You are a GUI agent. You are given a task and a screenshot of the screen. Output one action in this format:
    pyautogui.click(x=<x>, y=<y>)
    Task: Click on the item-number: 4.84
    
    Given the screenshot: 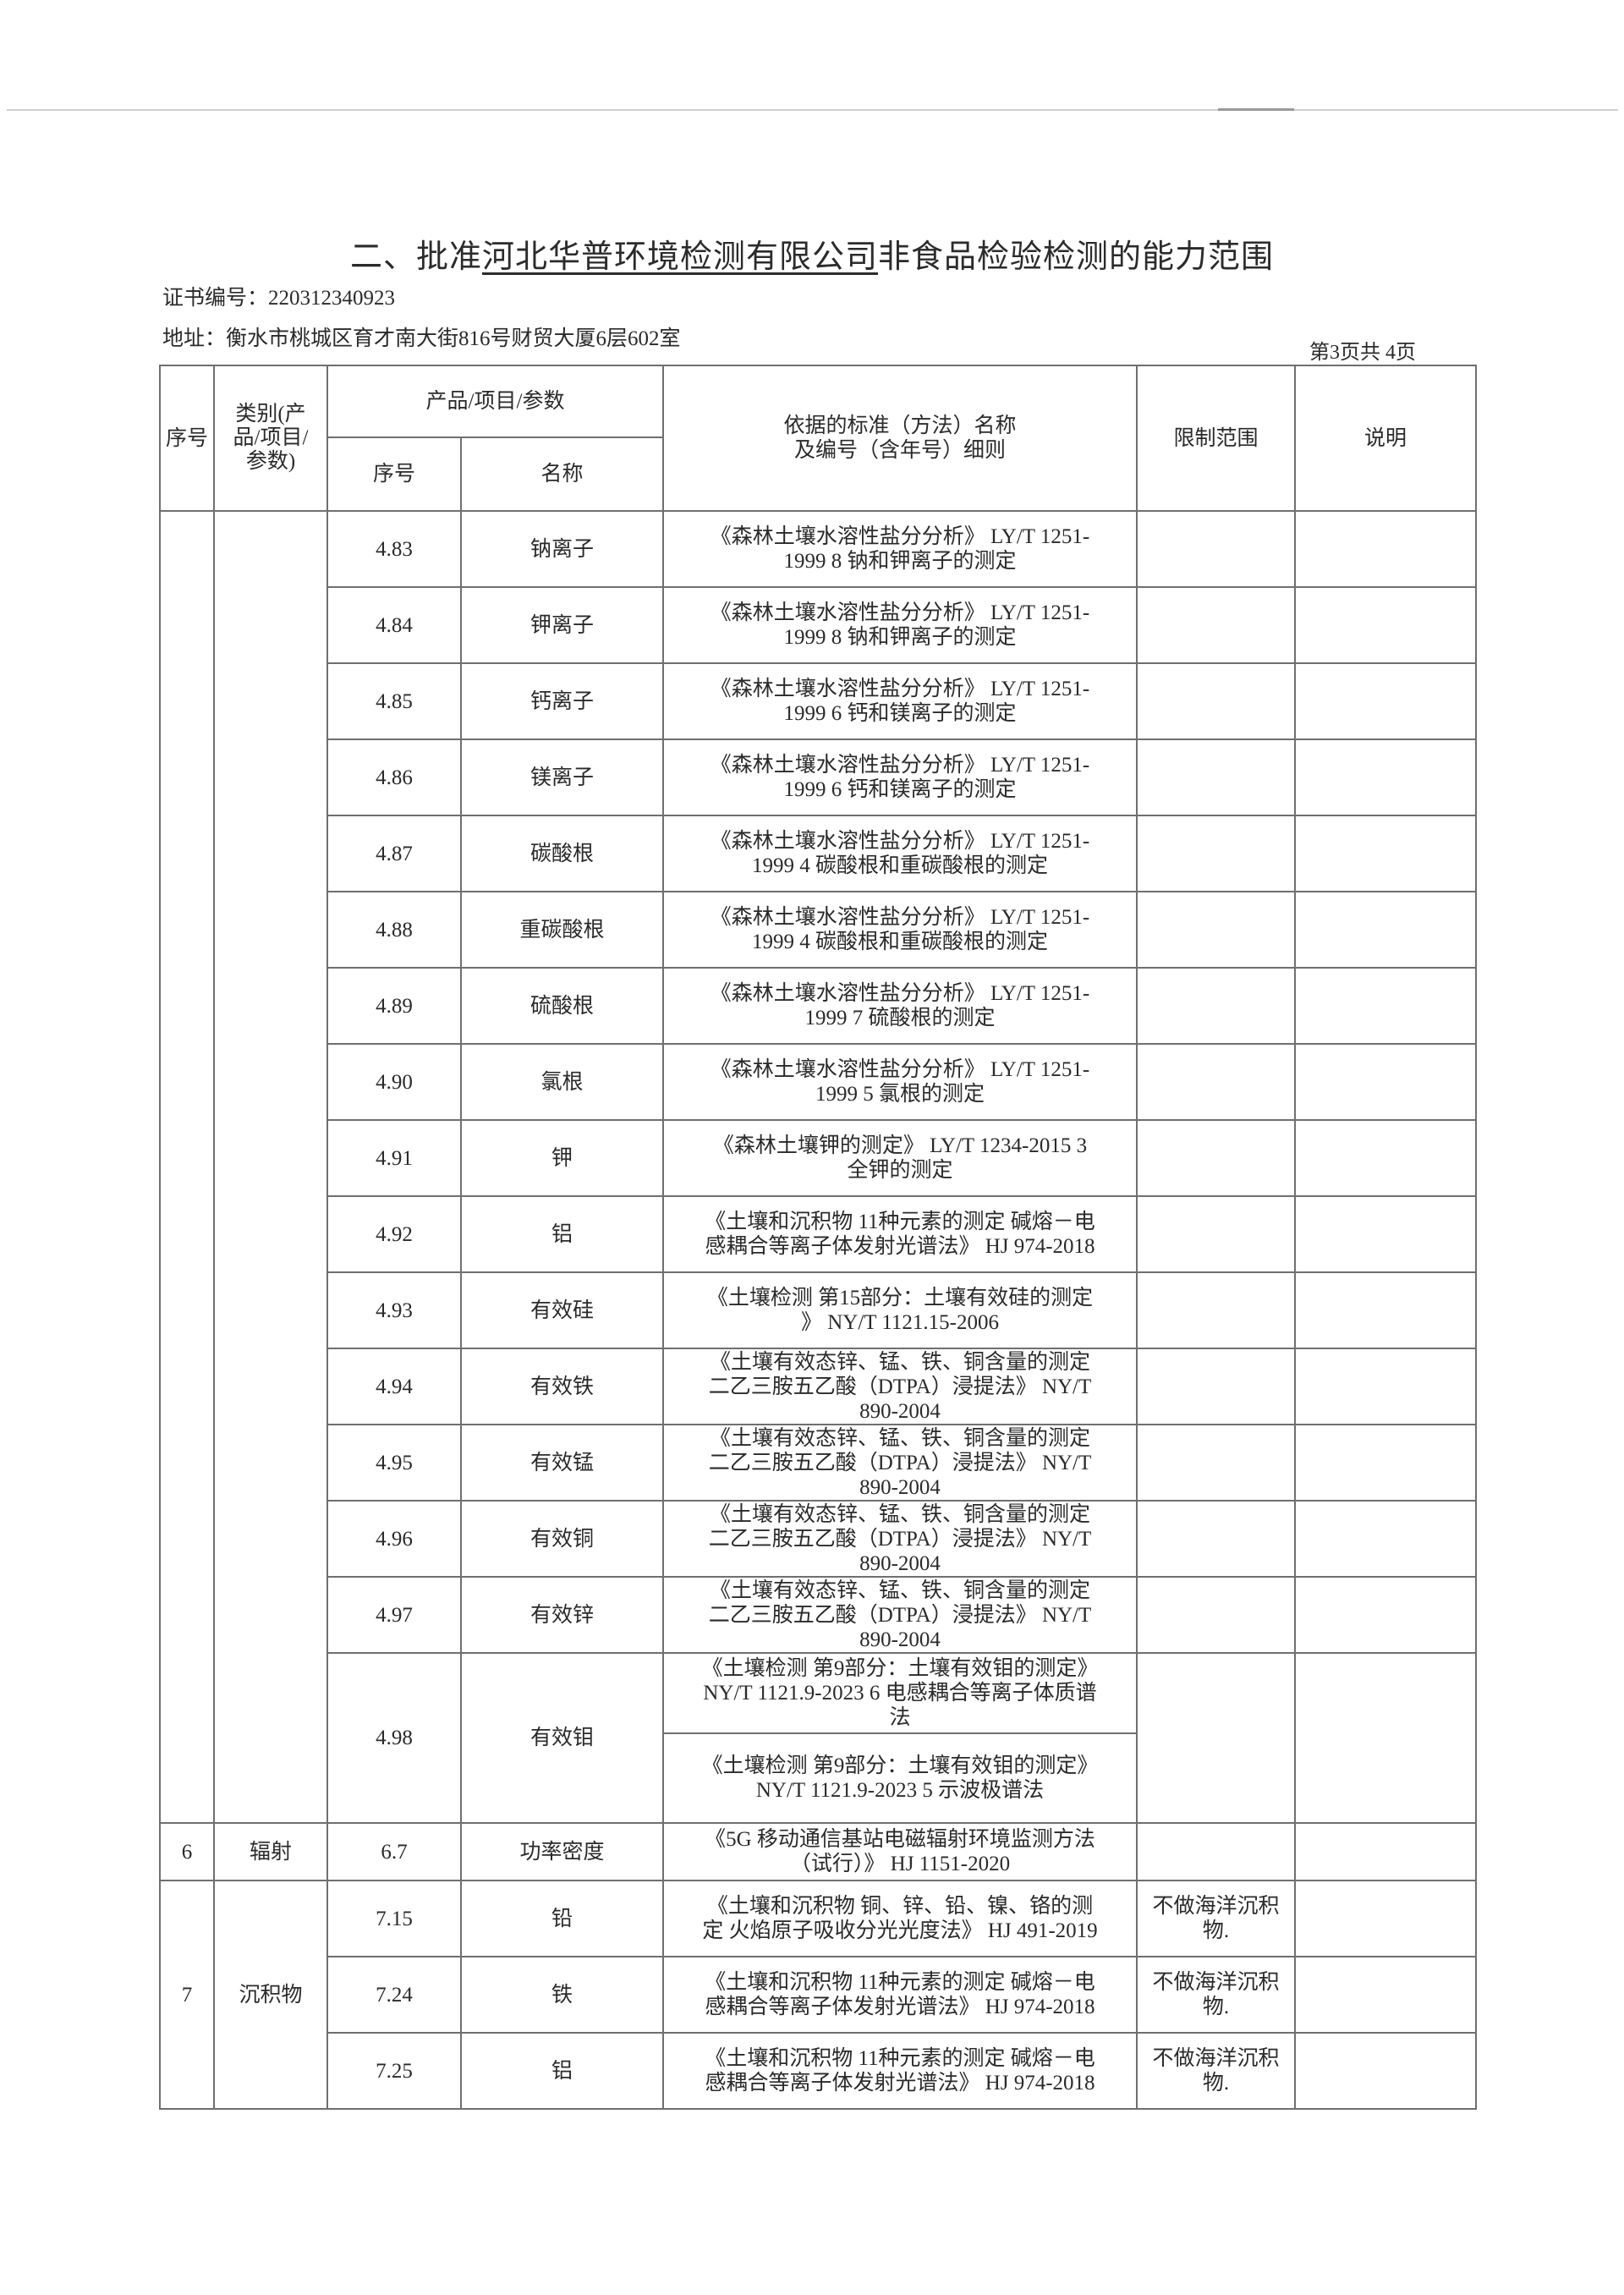 What is the action you would take?
    pyautogui.click(x=394, y=625)
    